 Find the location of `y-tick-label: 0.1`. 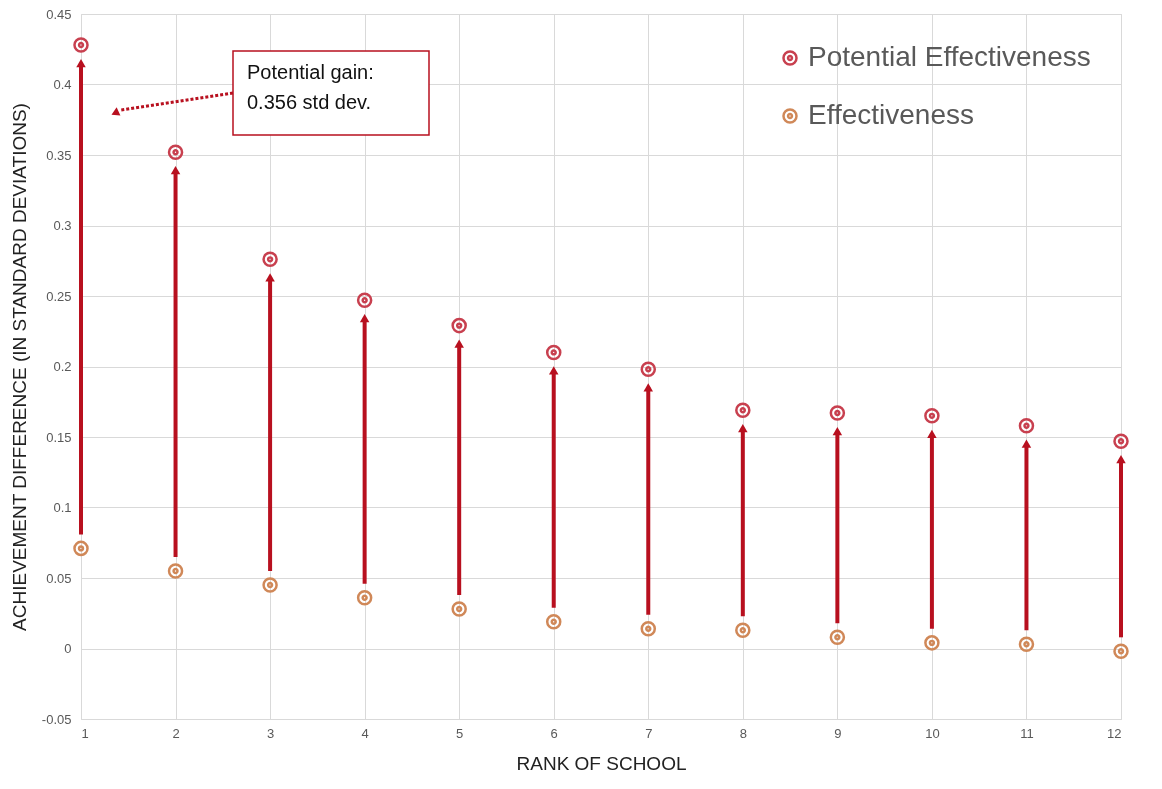

y-tick-label: 0.1 is located at coordinates (62, 507).